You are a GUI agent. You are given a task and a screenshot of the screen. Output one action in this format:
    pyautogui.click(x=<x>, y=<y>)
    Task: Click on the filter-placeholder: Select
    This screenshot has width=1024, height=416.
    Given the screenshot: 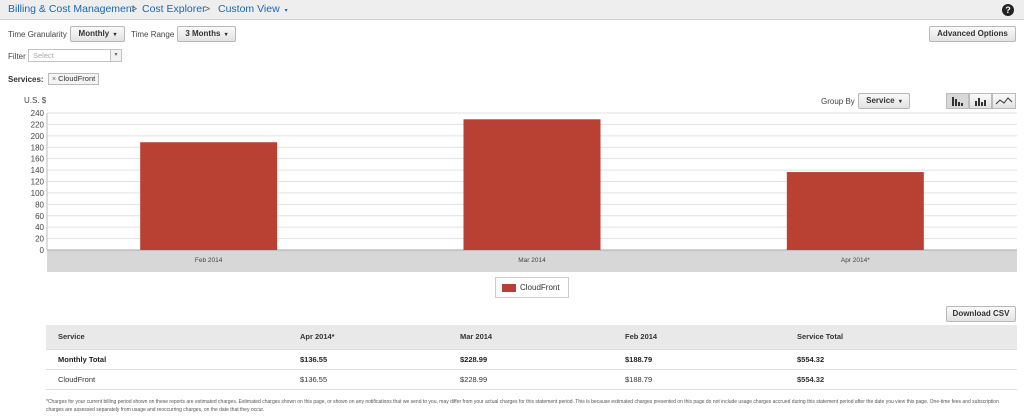 What is the action you would take?
    pyautogui.click(x=43, y=55)
    